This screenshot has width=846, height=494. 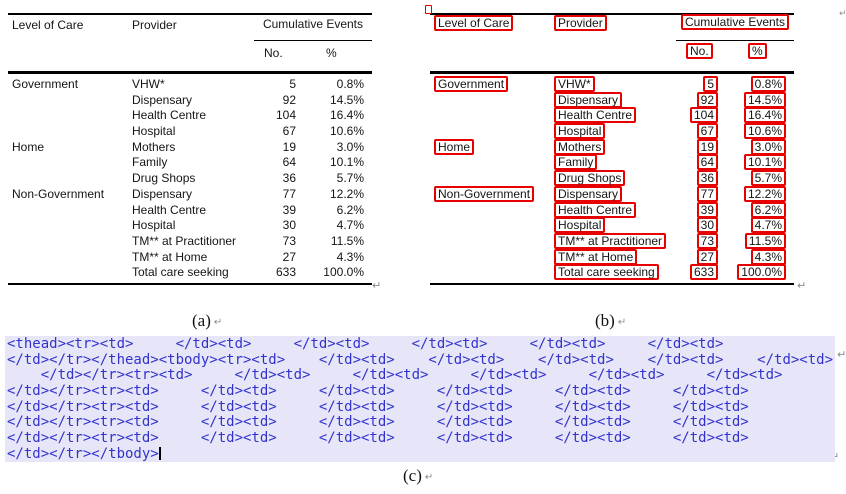 What do you see at coordinates (752, 116) in the screenshot?
I see `cell-pct: 16.4%` at bounding box center [752, 116].